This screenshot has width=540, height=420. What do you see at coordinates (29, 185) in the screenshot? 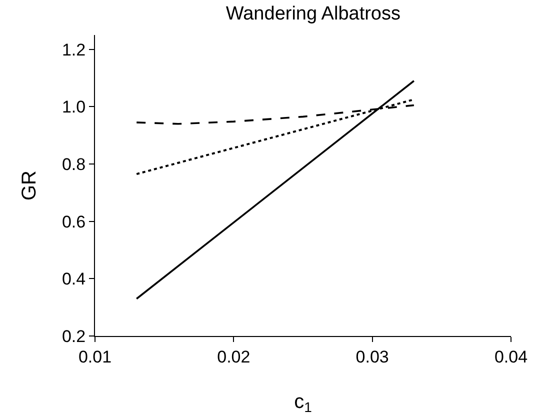
I see `y-axis-title: GR` at bounding box center [29, 185].